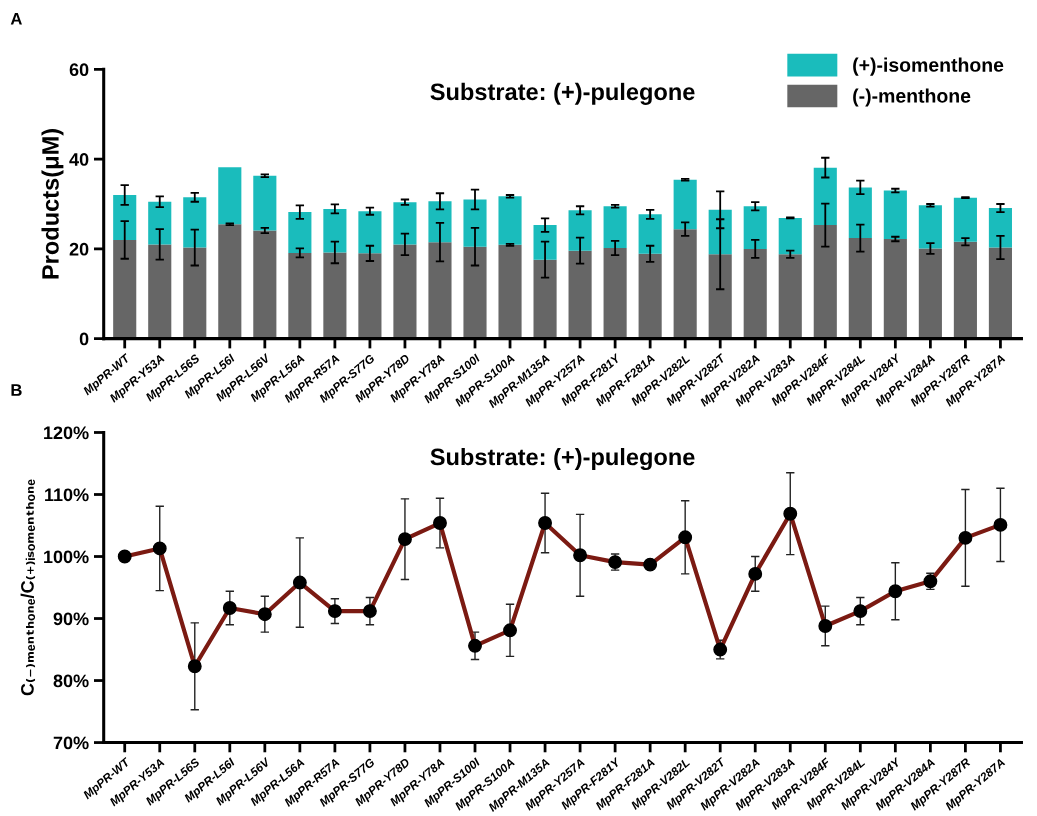  What do you see at coordinates (912, 97) in the screenshot?
I see `legend-label: (-)-menthone` at bounding box center [912, 97].